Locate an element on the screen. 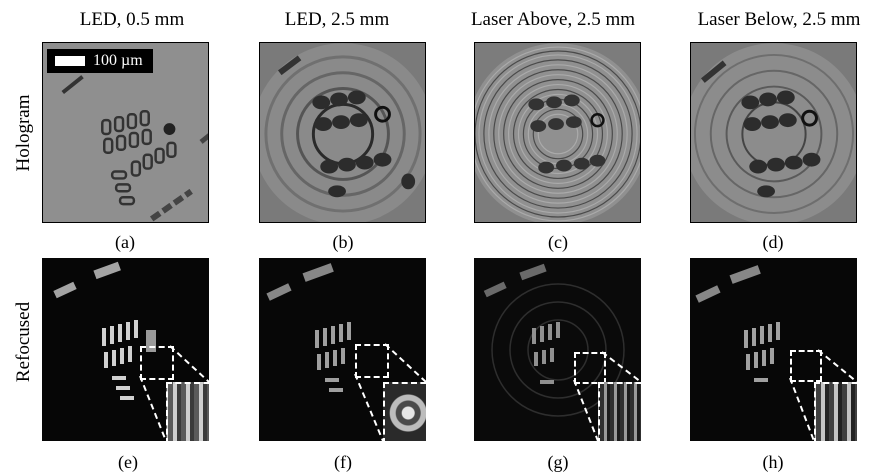  scale-bar-line is located at coordinates (70, 61).